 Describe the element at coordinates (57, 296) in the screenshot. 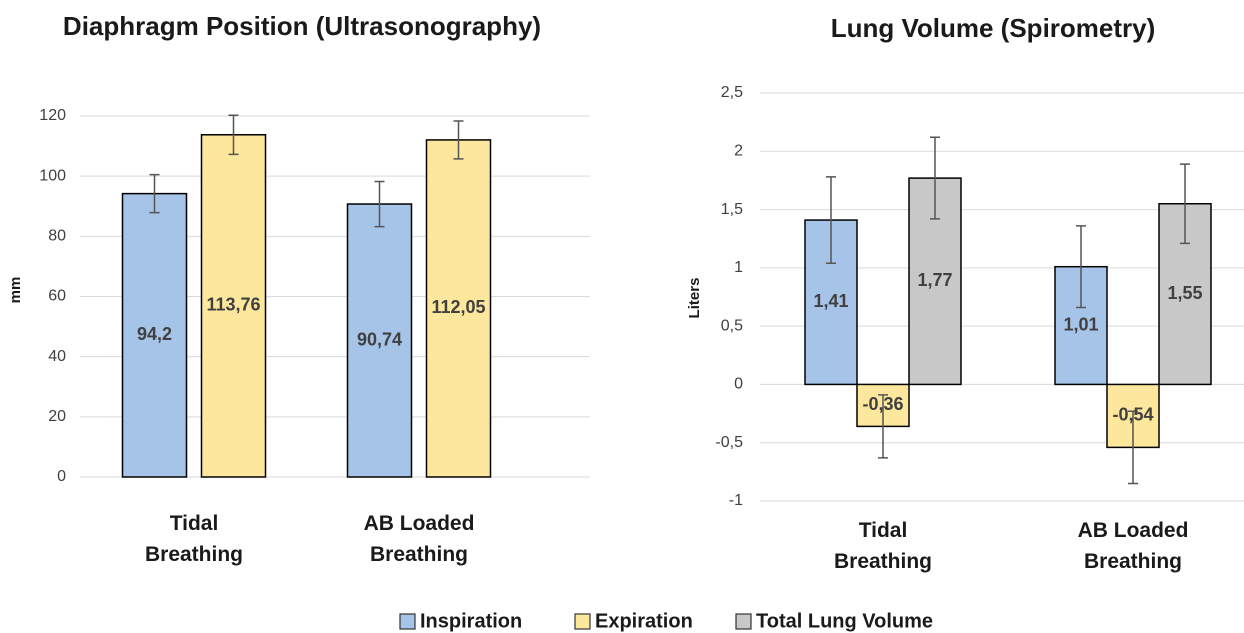

I see `y-tick-label: 60` at that location.